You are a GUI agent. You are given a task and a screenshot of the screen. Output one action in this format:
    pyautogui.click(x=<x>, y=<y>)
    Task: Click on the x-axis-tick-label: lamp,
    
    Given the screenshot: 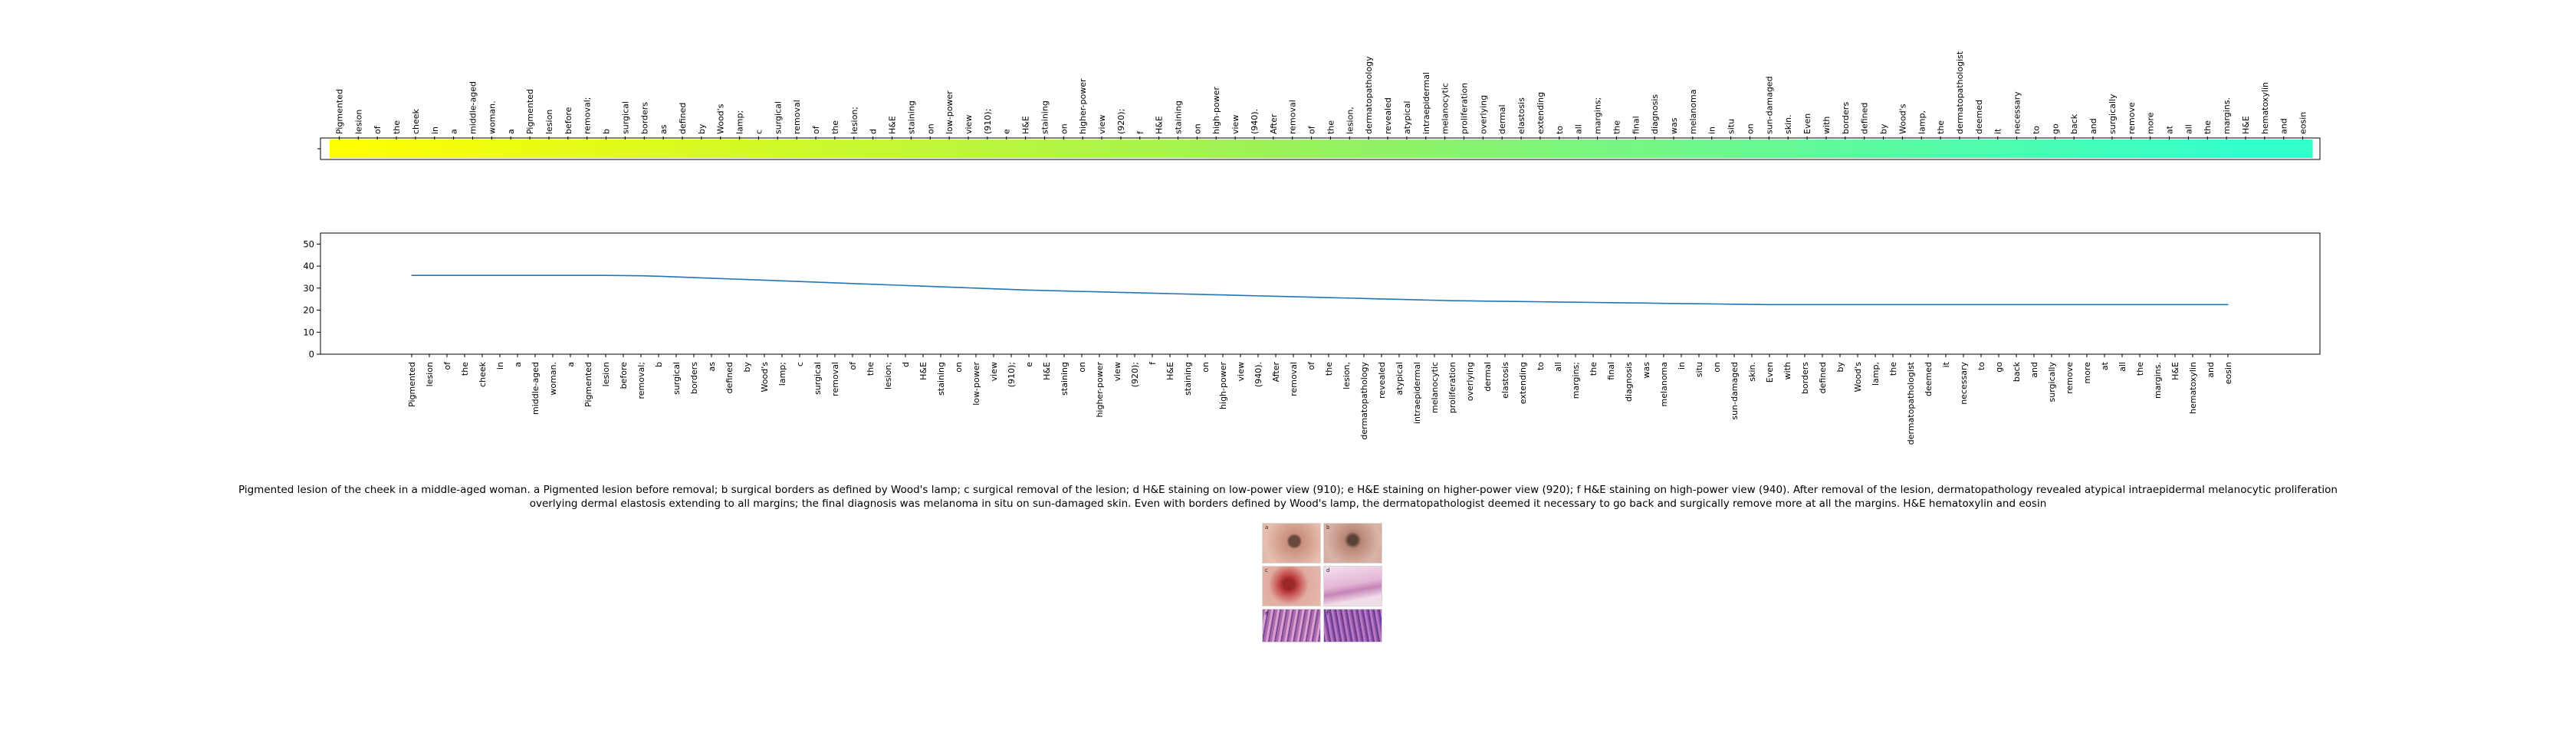 What is the action you would take?
    pyautogui.click(x=1876, y=374)
    